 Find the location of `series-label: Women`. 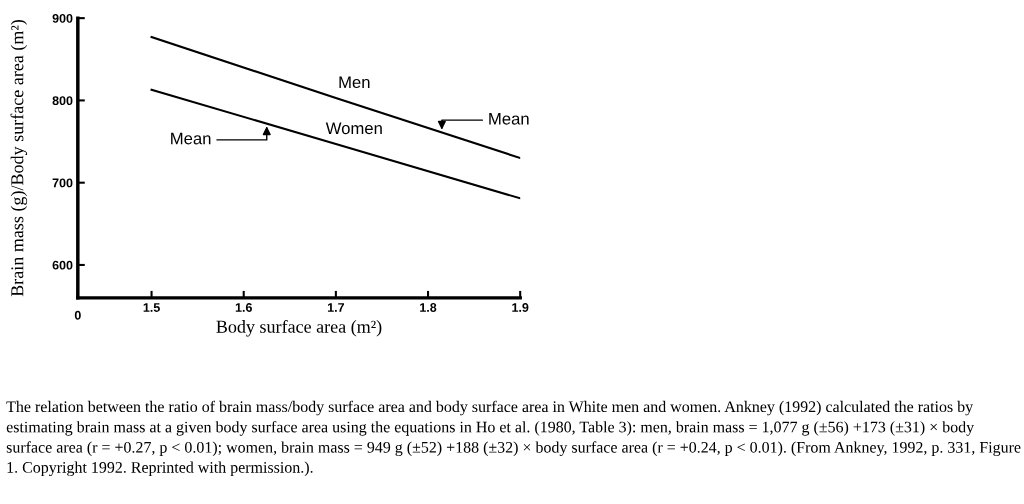

series-label: Women is located at coordinates (353, 128).